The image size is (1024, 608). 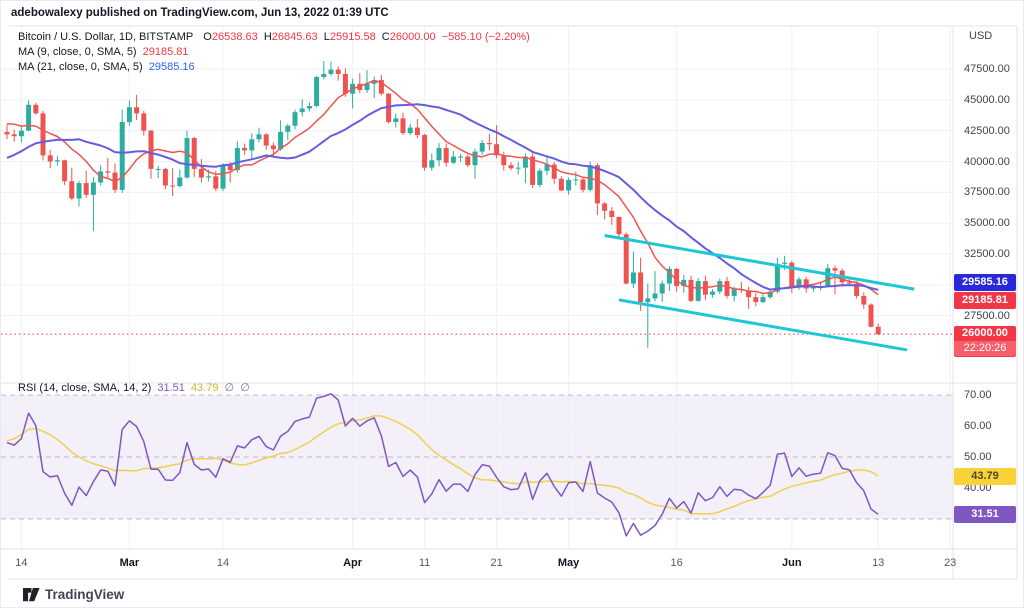 What do you see at coordinates (987, 192) in the screenshot?
I see `price-axis-label: 37500.00` at bounding box center [987, 192].